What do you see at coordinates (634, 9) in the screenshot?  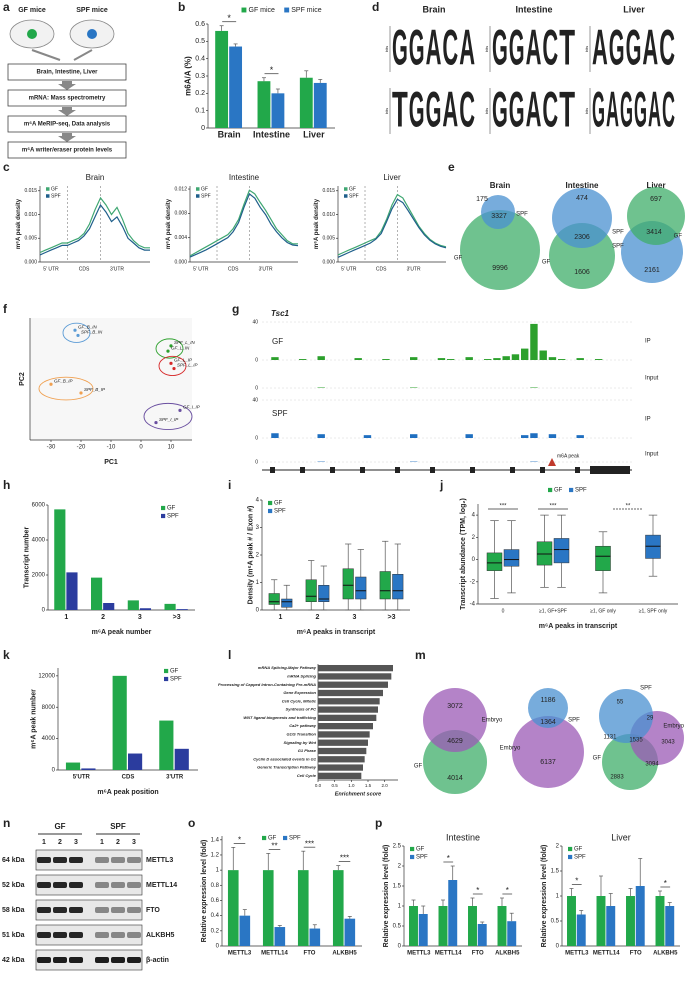 I see `logo-title: Liver` at bounding box center [634, 9].